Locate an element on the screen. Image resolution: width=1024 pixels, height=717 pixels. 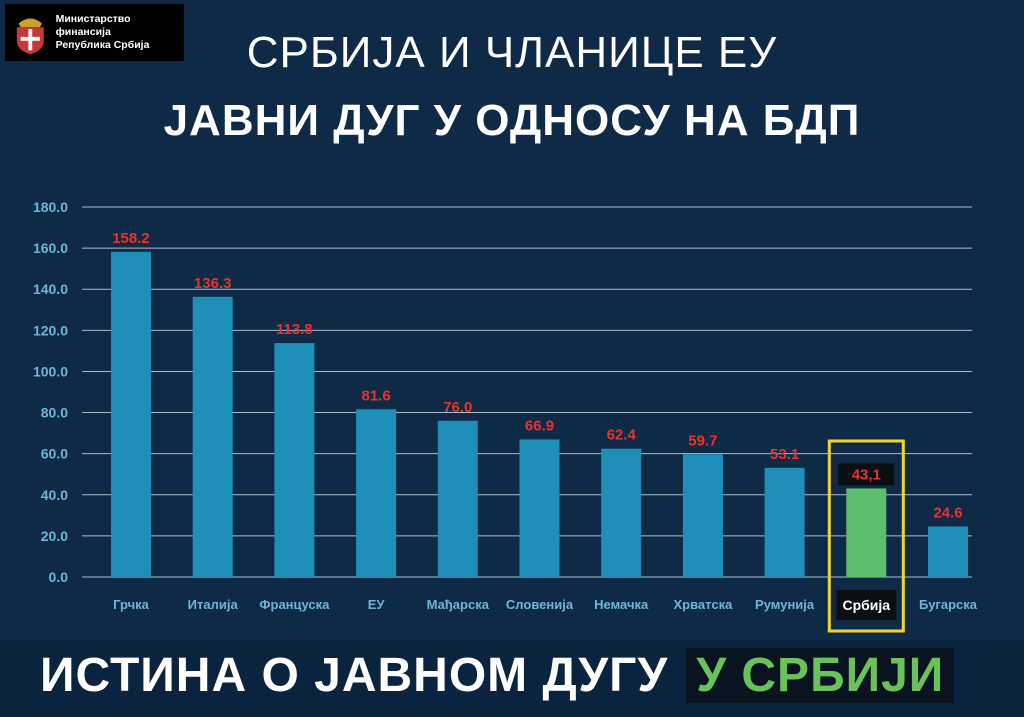
y-tick-label: 20.0 is located at coordinates (54, 536).